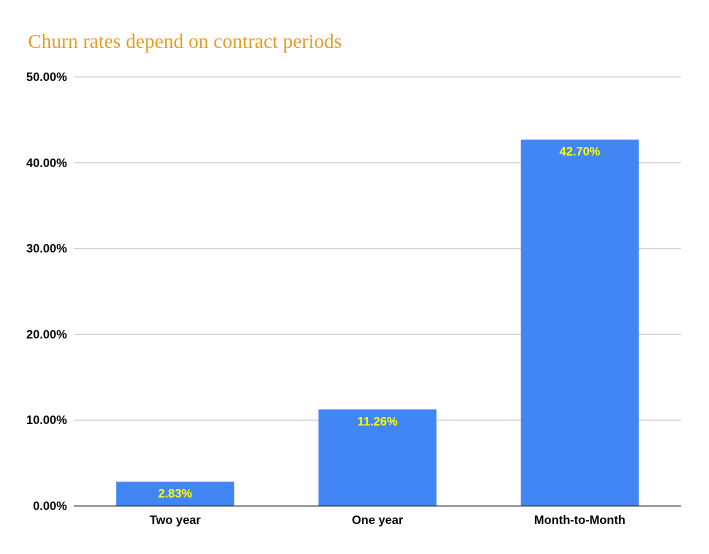 Image resolution: width=709 pixels, height=554 pixels. What do you see at coordinates (378, 520) in the screenshot?
I see `x-category-label: One year` at bounding box center [378, 520].